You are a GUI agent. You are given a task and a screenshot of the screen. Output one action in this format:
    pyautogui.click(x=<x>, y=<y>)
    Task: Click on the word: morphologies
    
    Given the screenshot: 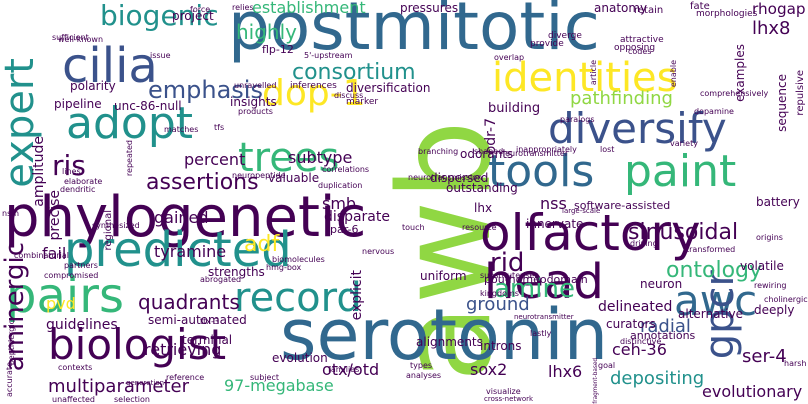 What is the action you would take?
    pyautogui.click(x=727, y=14)
    